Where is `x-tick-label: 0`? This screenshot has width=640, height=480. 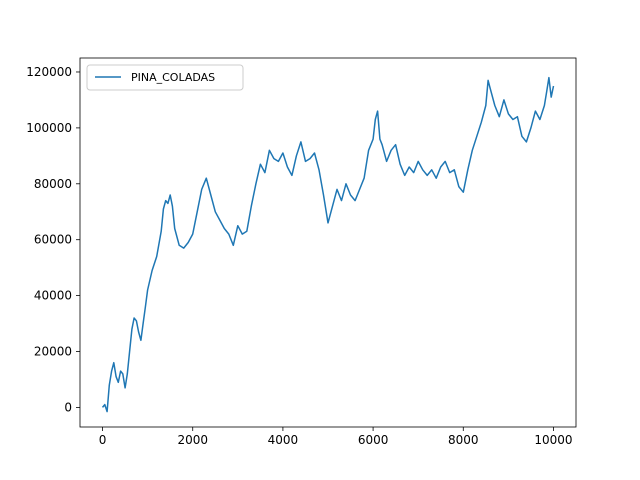
x-tick-label: 0 is located at coordinates (103, 440).